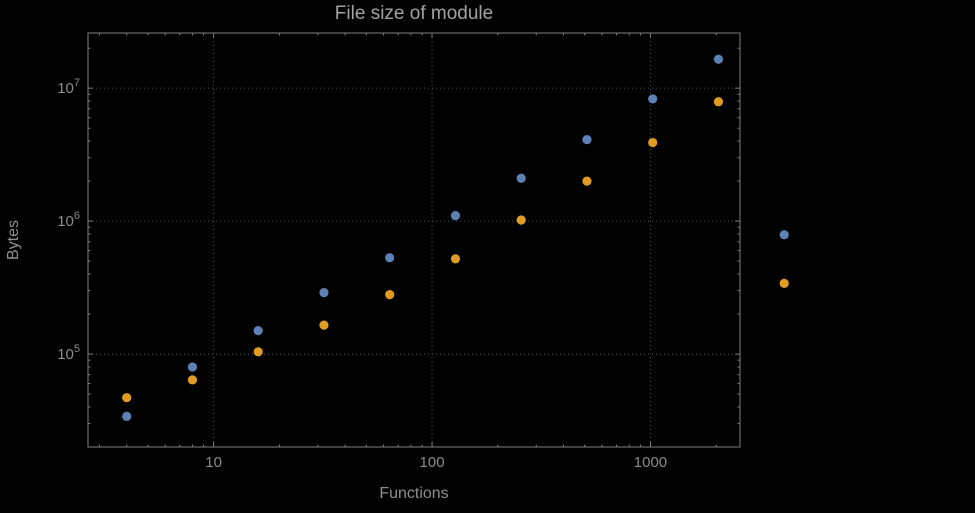 The width and height of the screenshot is (975, 513). Describe the element at coordinates (650, 462) in the screenshot. I see `x-tick-label: 1000` at that location.